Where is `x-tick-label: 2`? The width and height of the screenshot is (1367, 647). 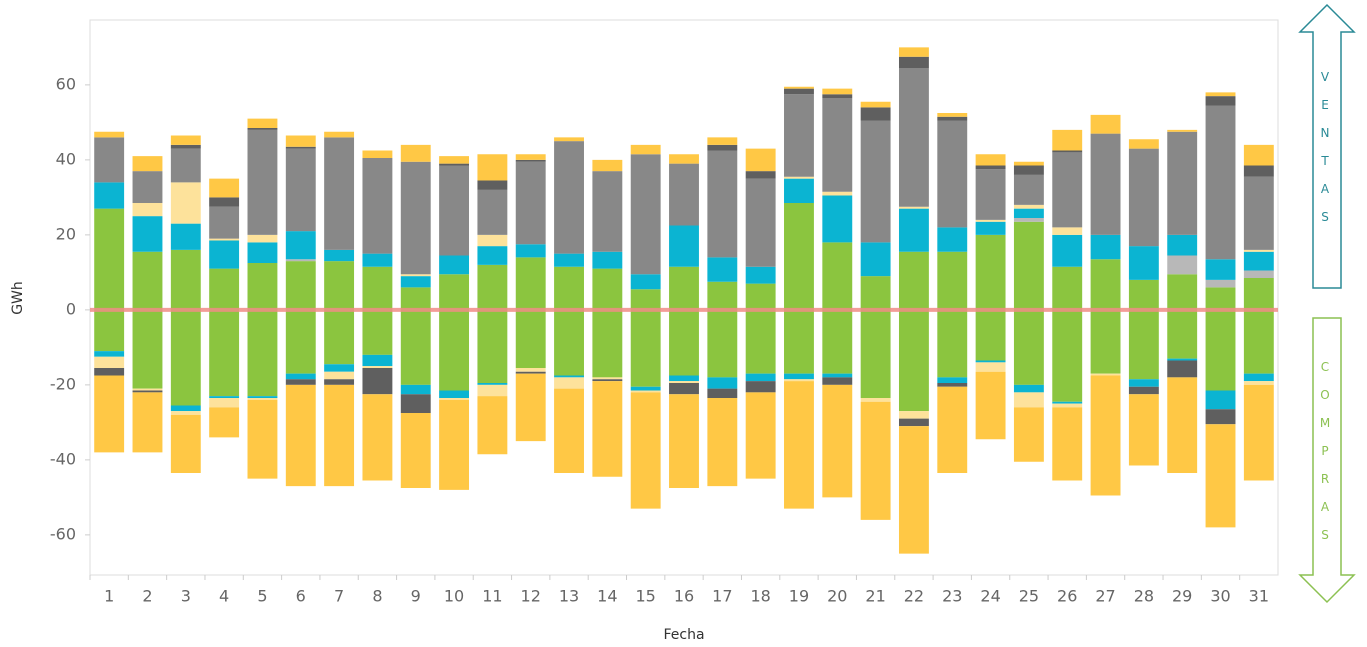
x-tick-label: 2 is located at coordinates (147, 596).